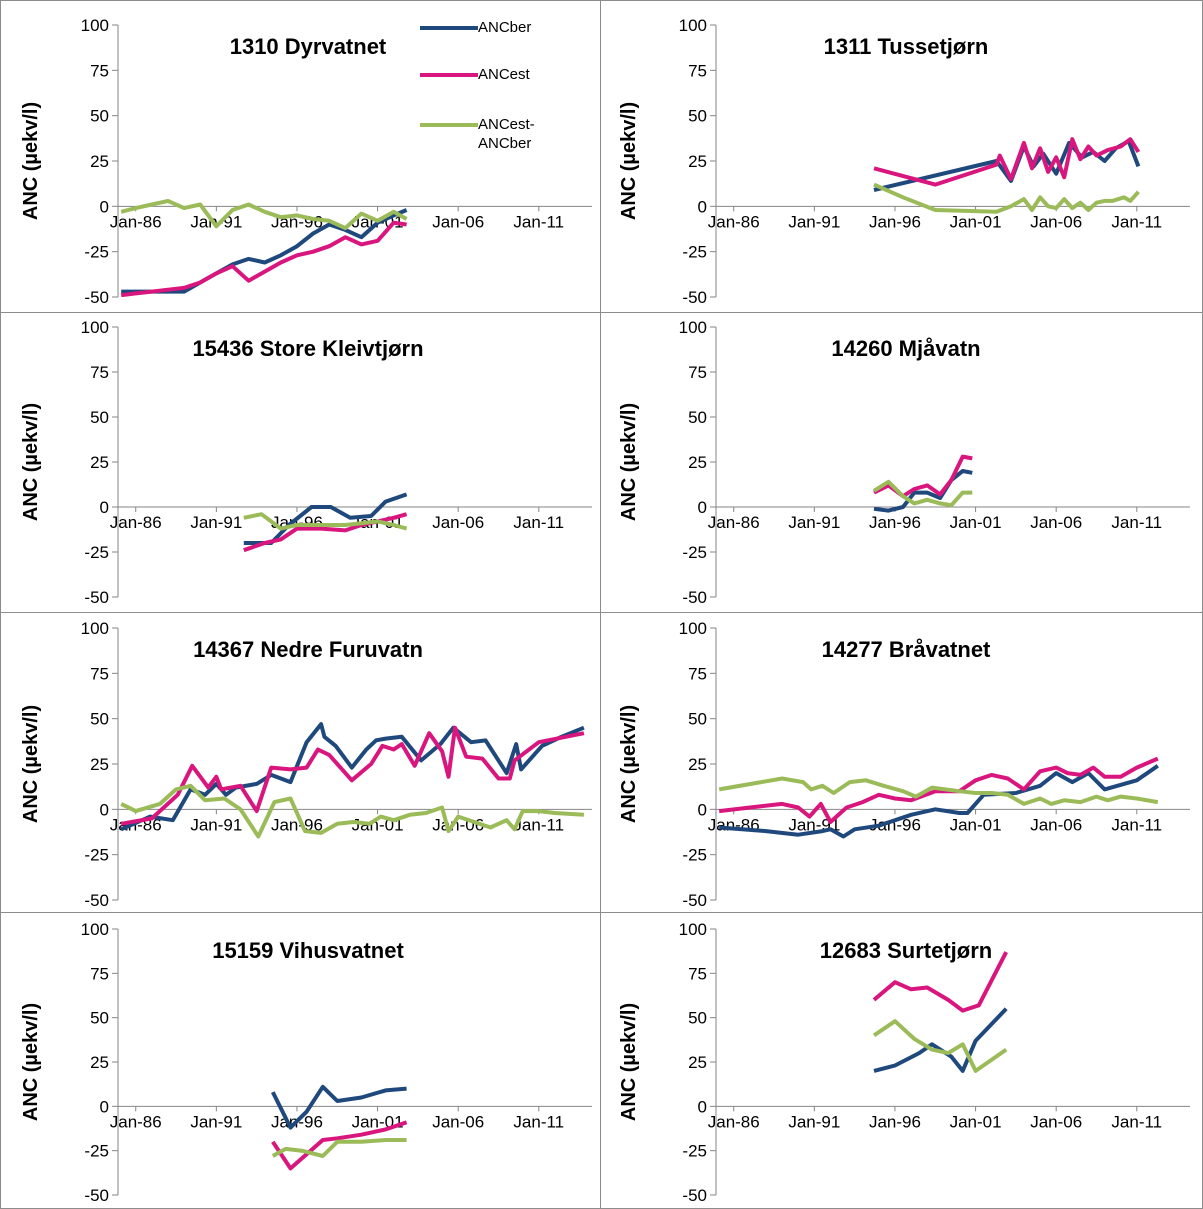 The image size is (1203, 1209). I want to click on chart-title: 14277 Bråvatnet, so click(906, 649).